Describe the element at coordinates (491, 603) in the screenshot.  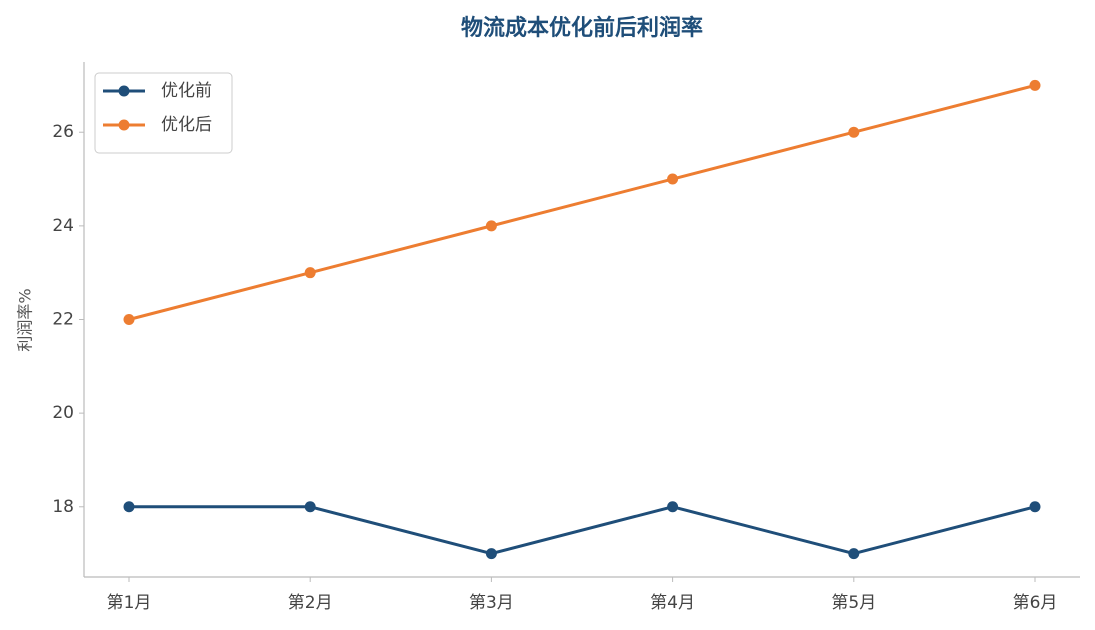
I see `x-tick-label: 第3月` at that location.